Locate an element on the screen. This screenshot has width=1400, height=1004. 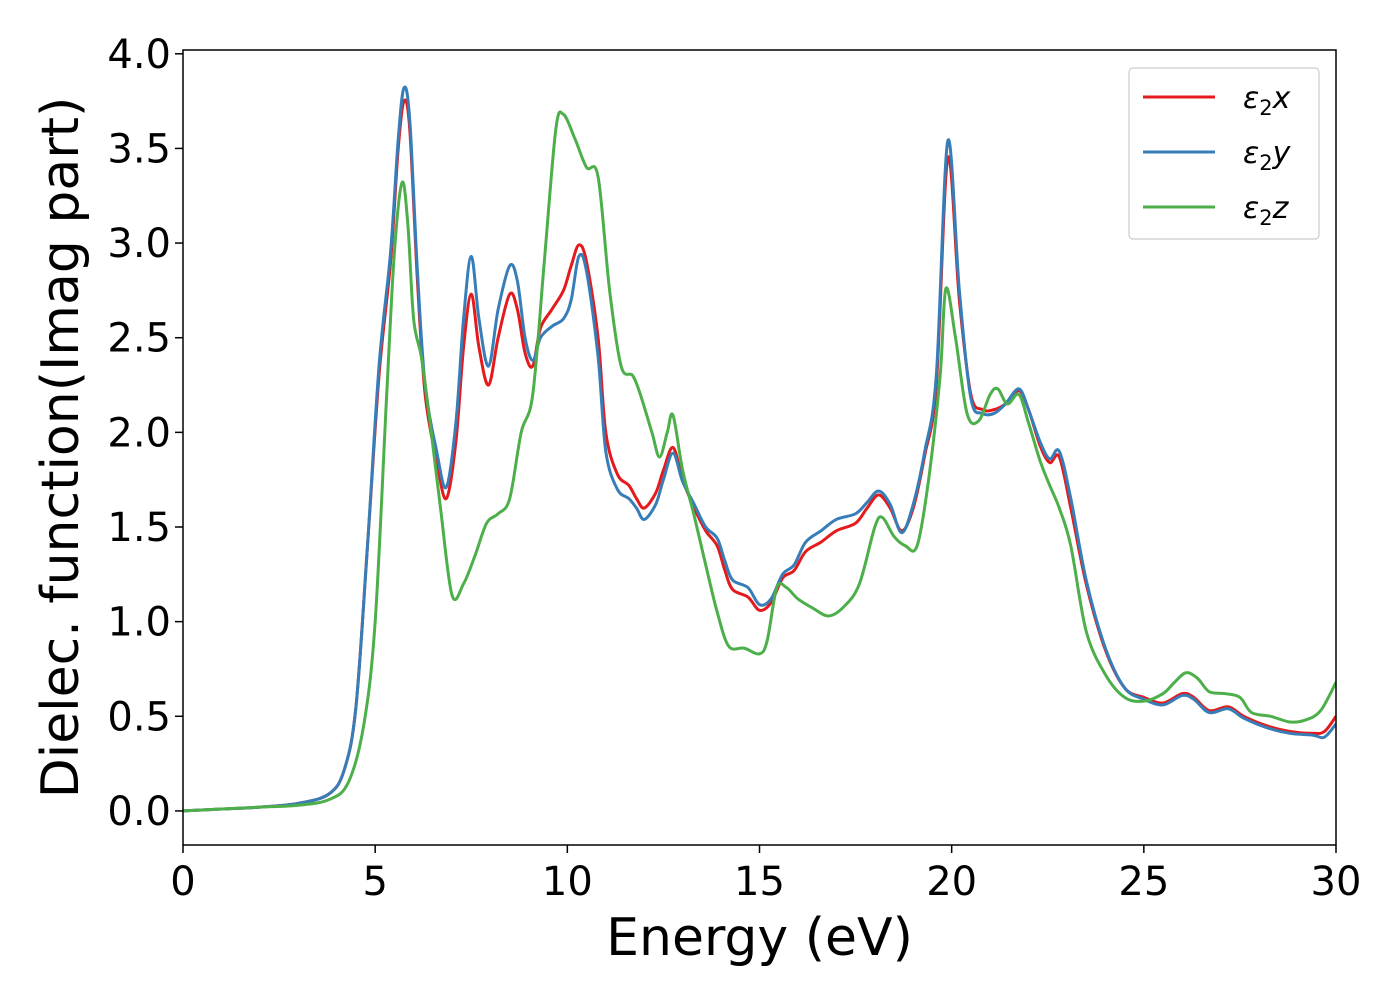
x-tick-label: 0 is located at coordinates (182, 882).